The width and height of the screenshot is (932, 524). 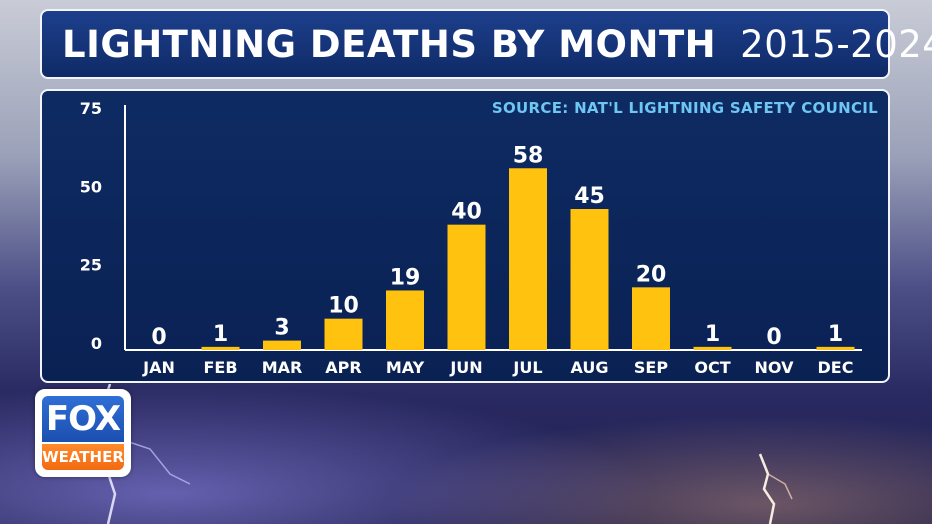 What do you see at coordinates (91, 186) in the screenshot?
I see `y-tick-label: 50` at bounding box center [91, 186].